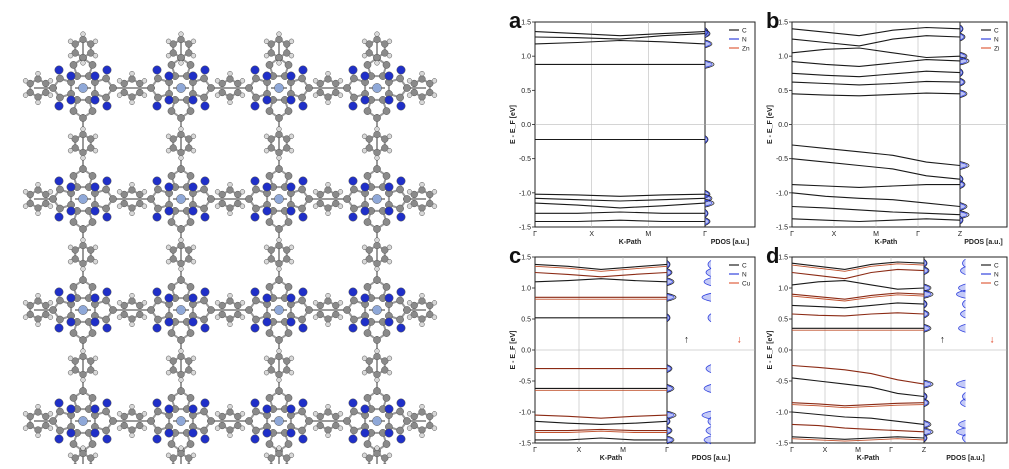  Describe the element at coordinates (709, 264) in the screenshot. I see `pdos-peak-spin` at that location.